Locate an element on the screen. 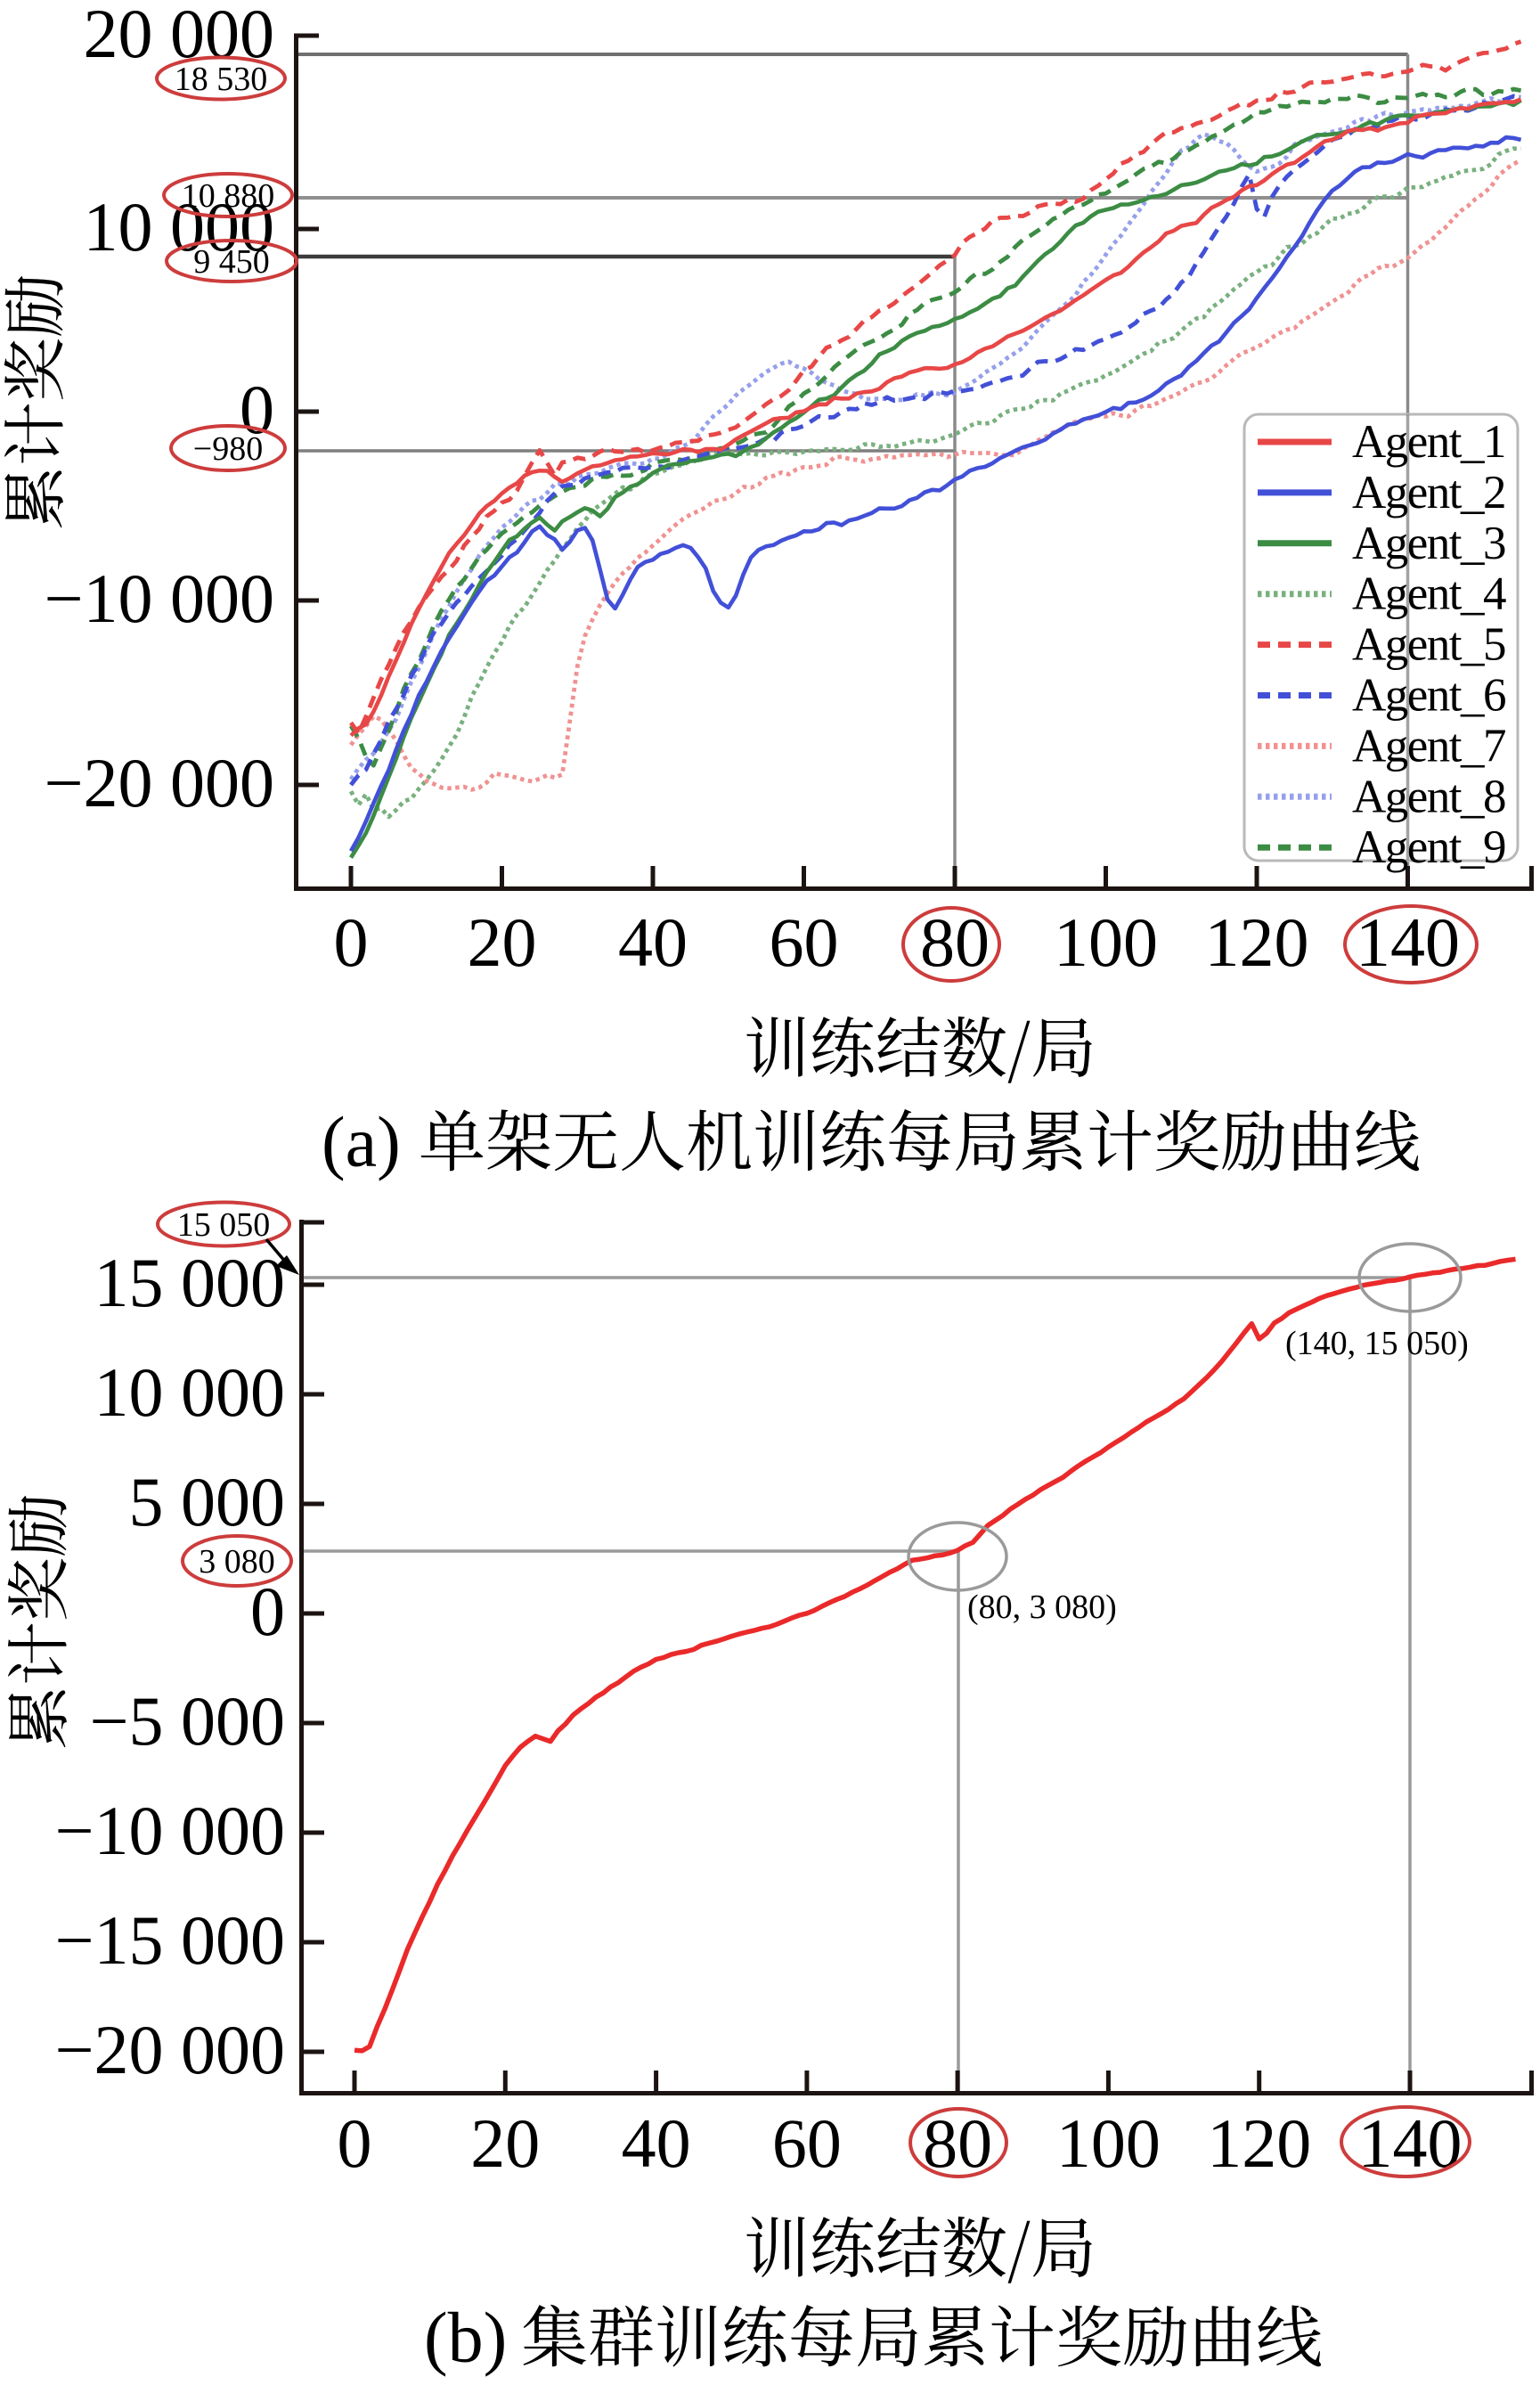 This screenshot has width=1540, height=2385. svg-text: Agent_4 is located at coordinates (1429, 594).